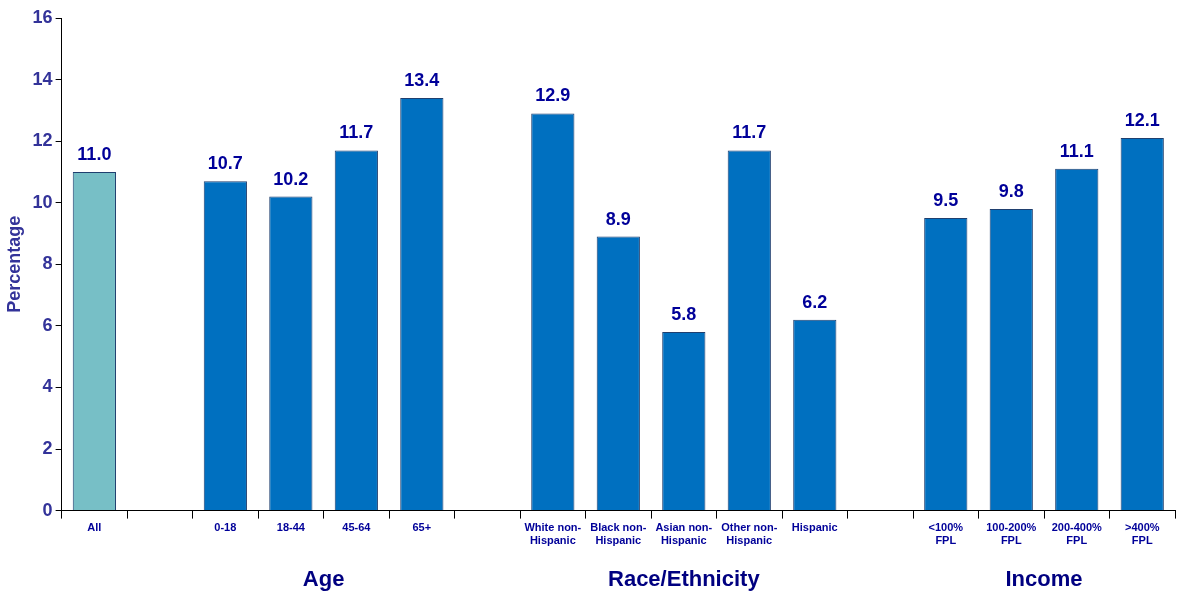 The image size is (1181, 595). What do you see at coordinates (94, 153) in the screenshot?
I see `data-label: 11.0` at bounding box center [94, 153].